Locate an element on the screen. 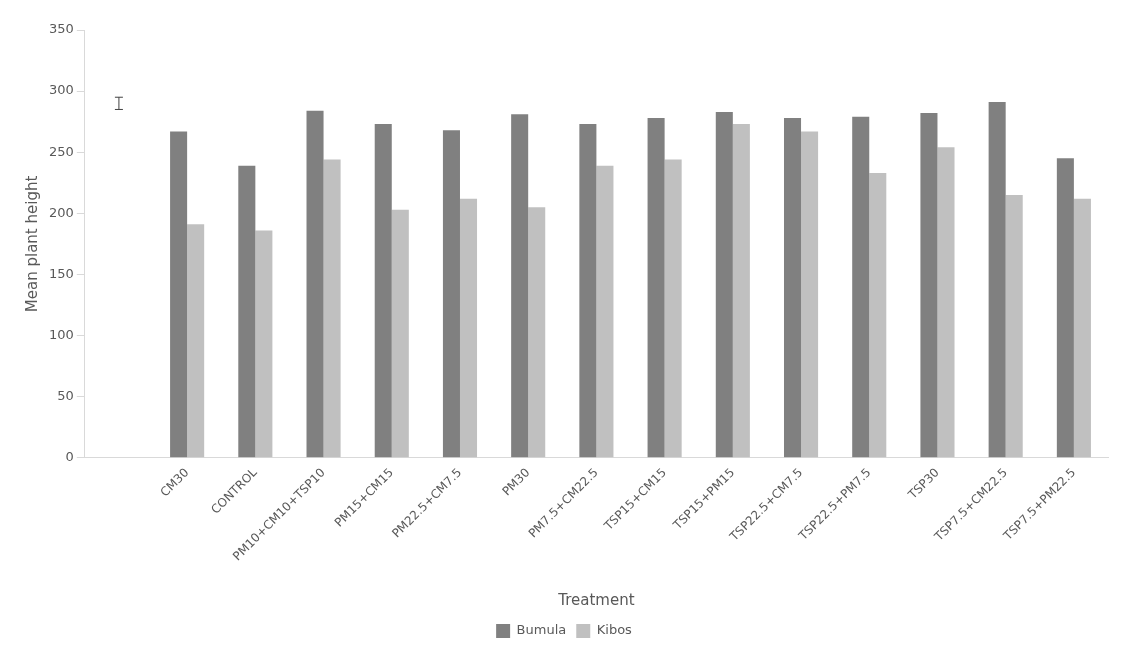 This screenshot has height=658, width=1128. y-tick-label: 50 is located at coordinates (65, 396).